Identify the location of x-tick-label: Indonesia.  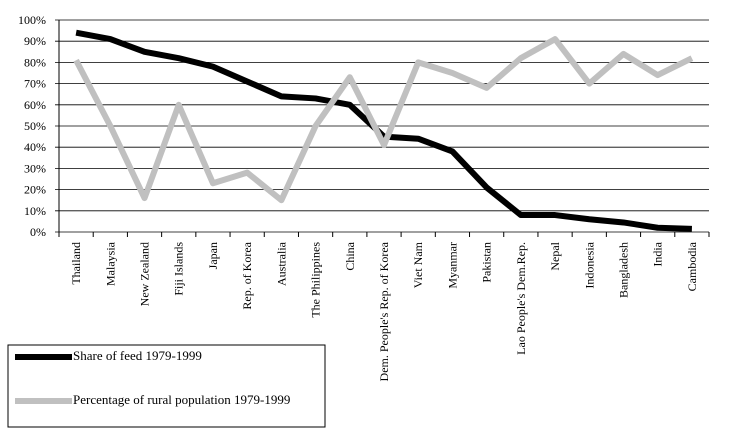
(589, 264).